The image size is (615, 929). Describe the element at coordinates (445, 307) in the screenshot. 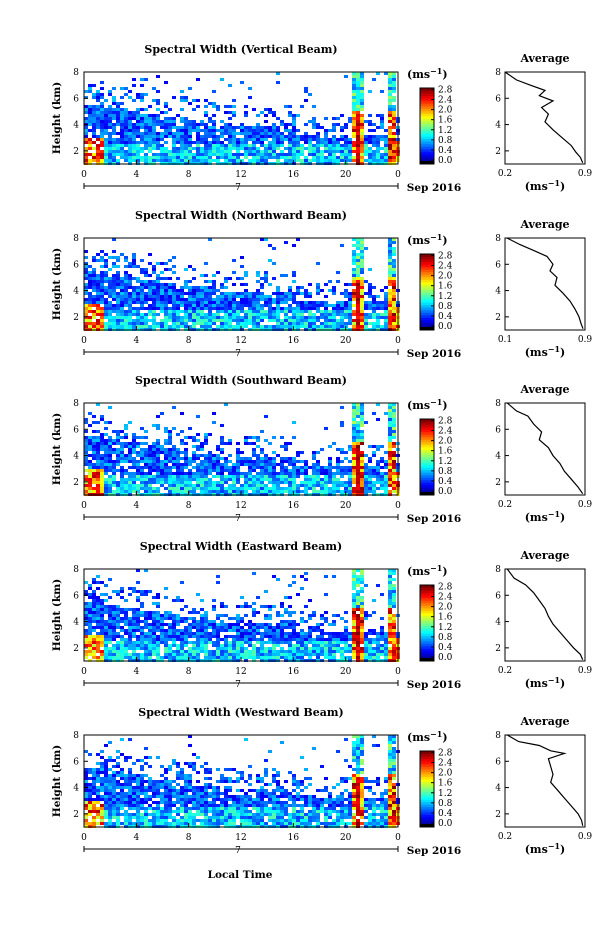

I see `colorbar-tick-label: 0.8` at that location.